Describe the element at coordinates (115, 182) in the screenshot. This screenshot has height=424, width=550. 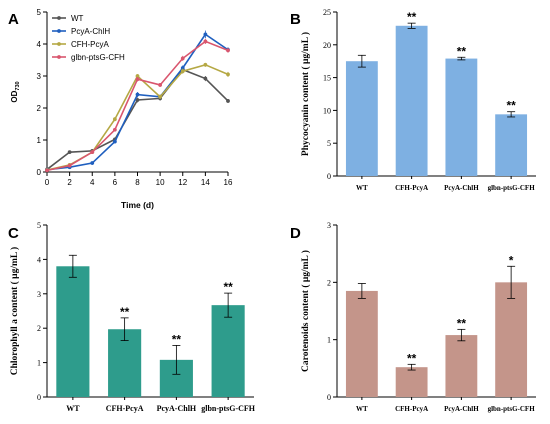
I see `x-tick-label: 6` at that location.